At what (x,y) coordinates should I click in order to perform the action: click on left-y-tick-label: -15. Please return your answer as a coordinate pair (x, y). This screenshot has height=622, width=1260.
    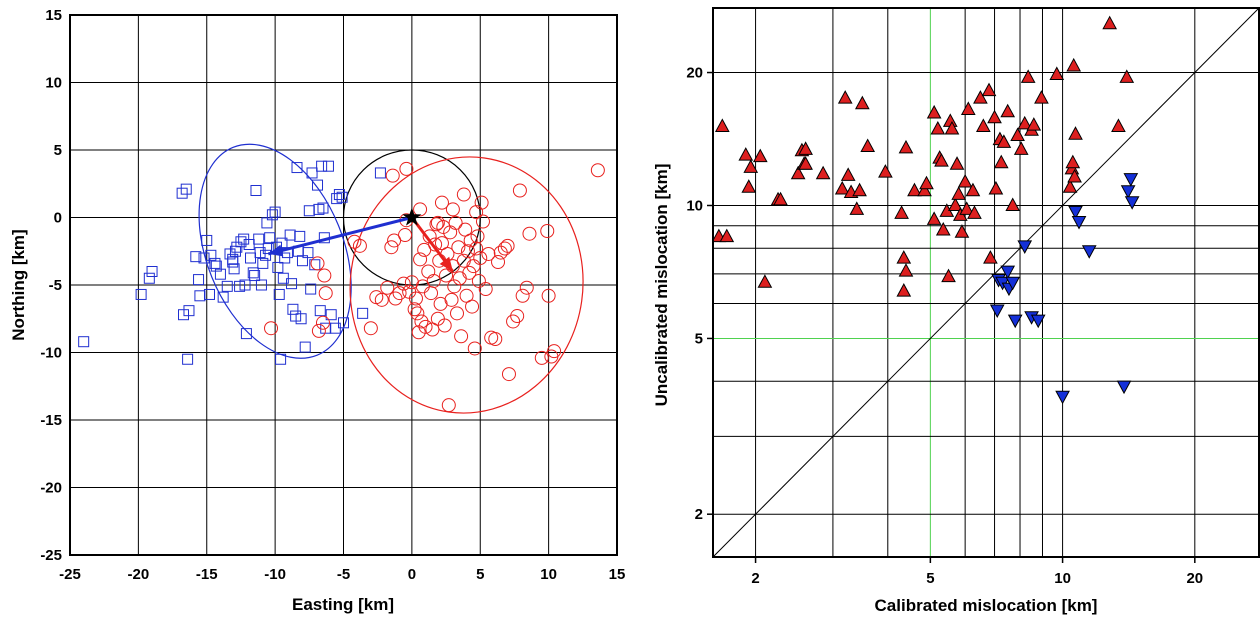
    Looking at the image, I should click on (51, 420).